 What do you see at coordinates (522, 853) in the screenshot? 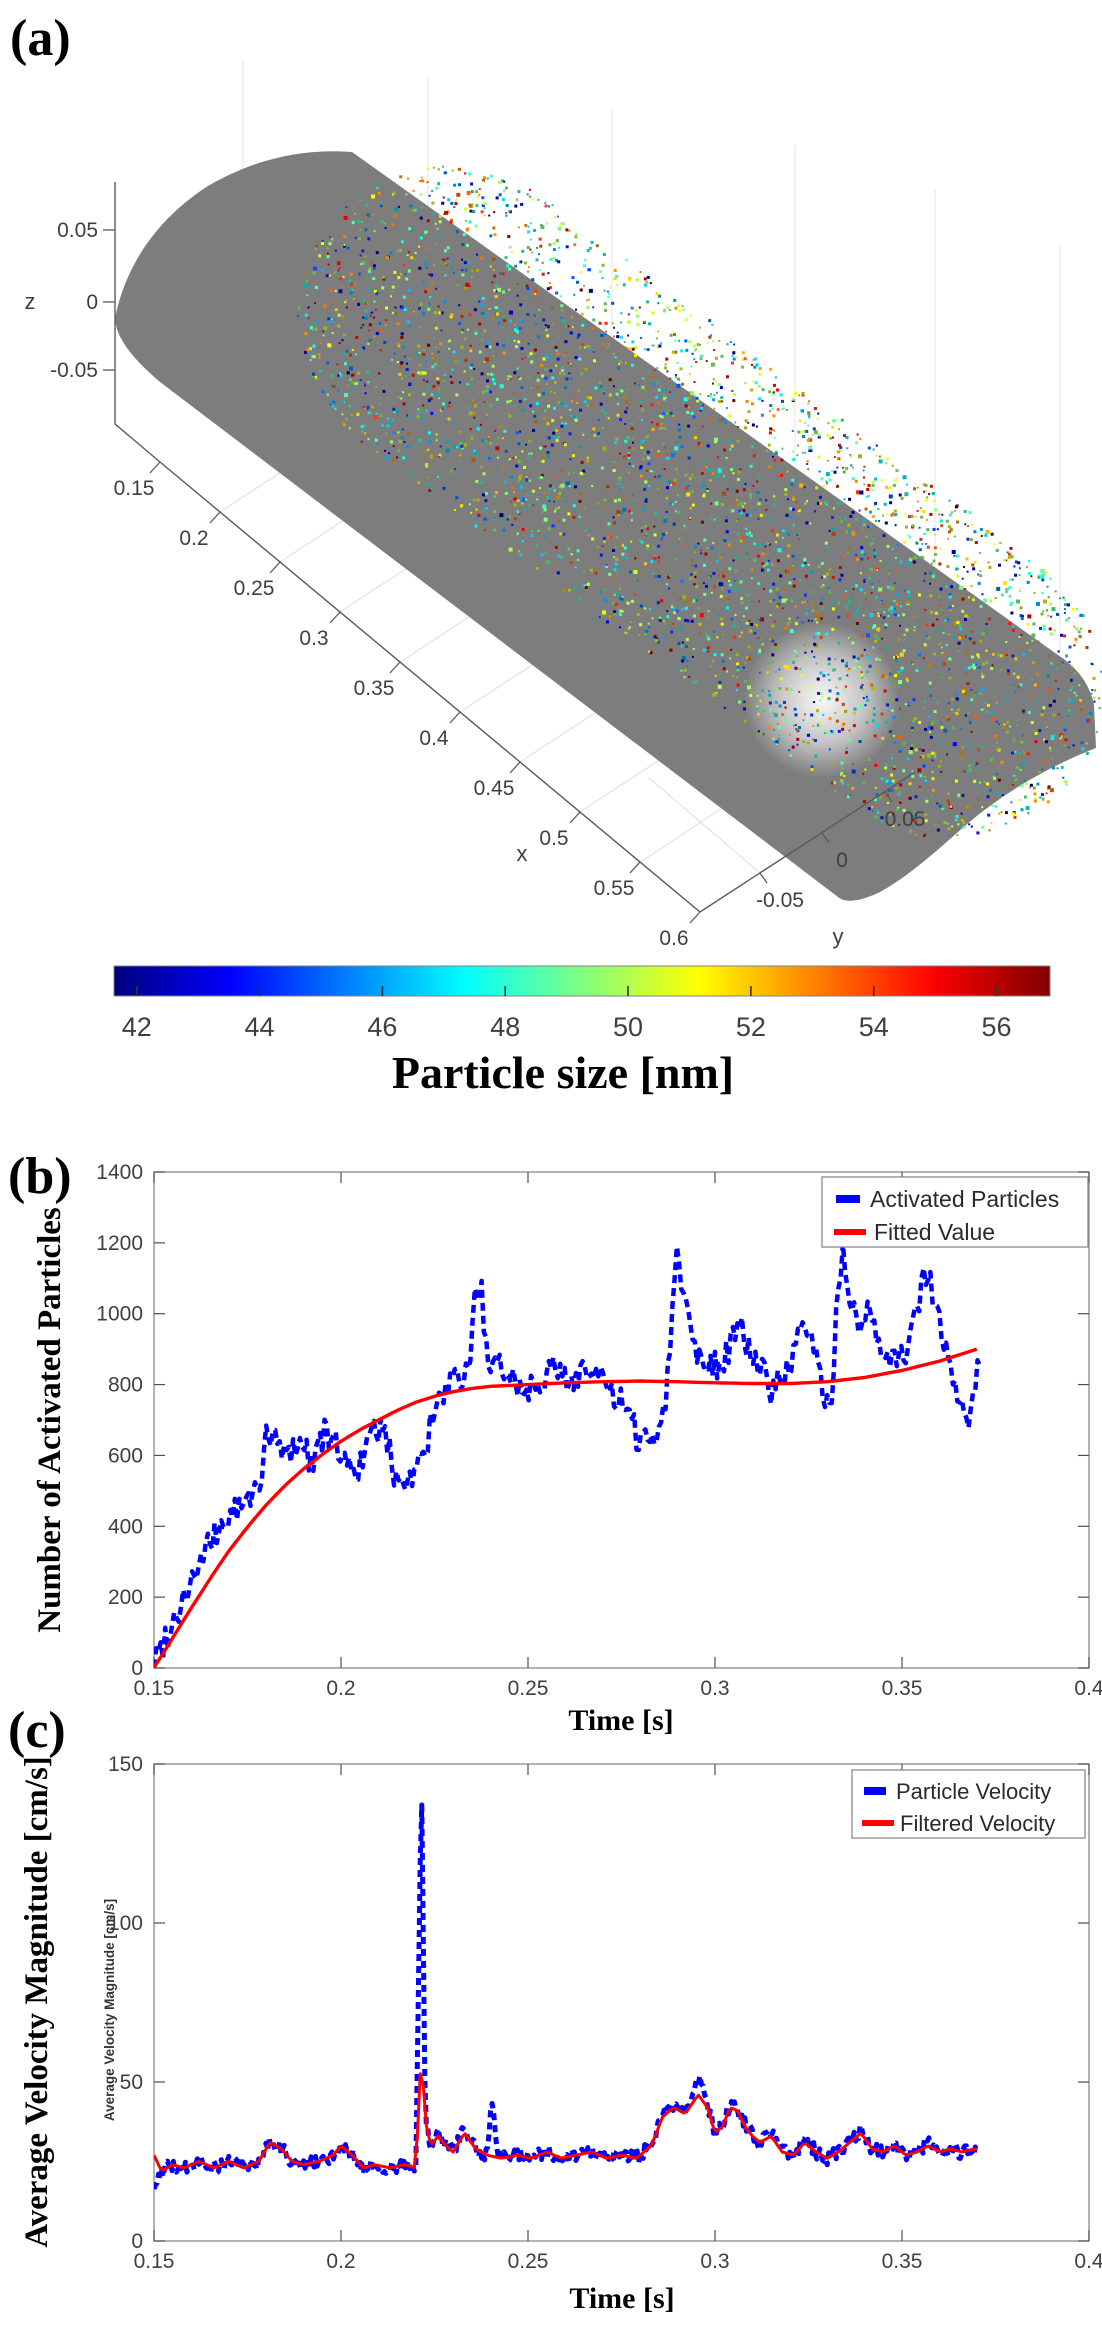
I see `x-axis-label: x` at bounding box center [522, 853].